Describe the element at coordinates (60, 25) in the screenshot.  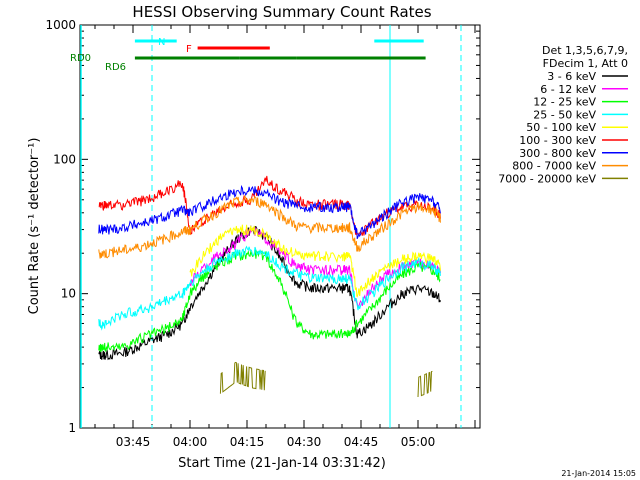
I see `y-tick-label: 1000` at that location.